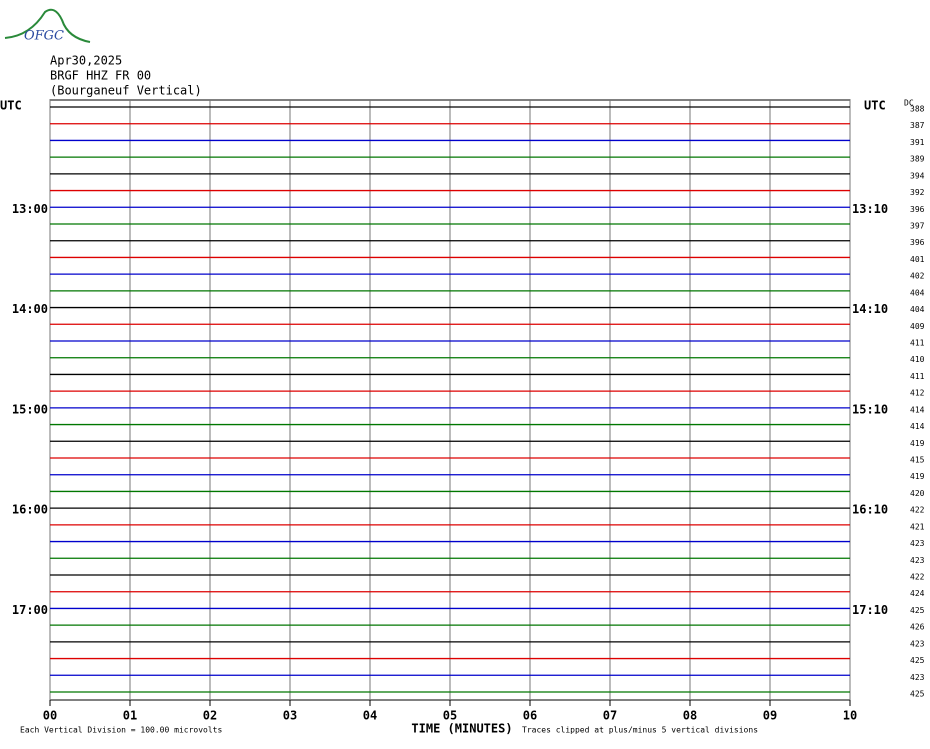 The image size is (930, 749). Describe the element at coordinates (917, 526) in the screenshot. I see `dc-value: 421` at that location.